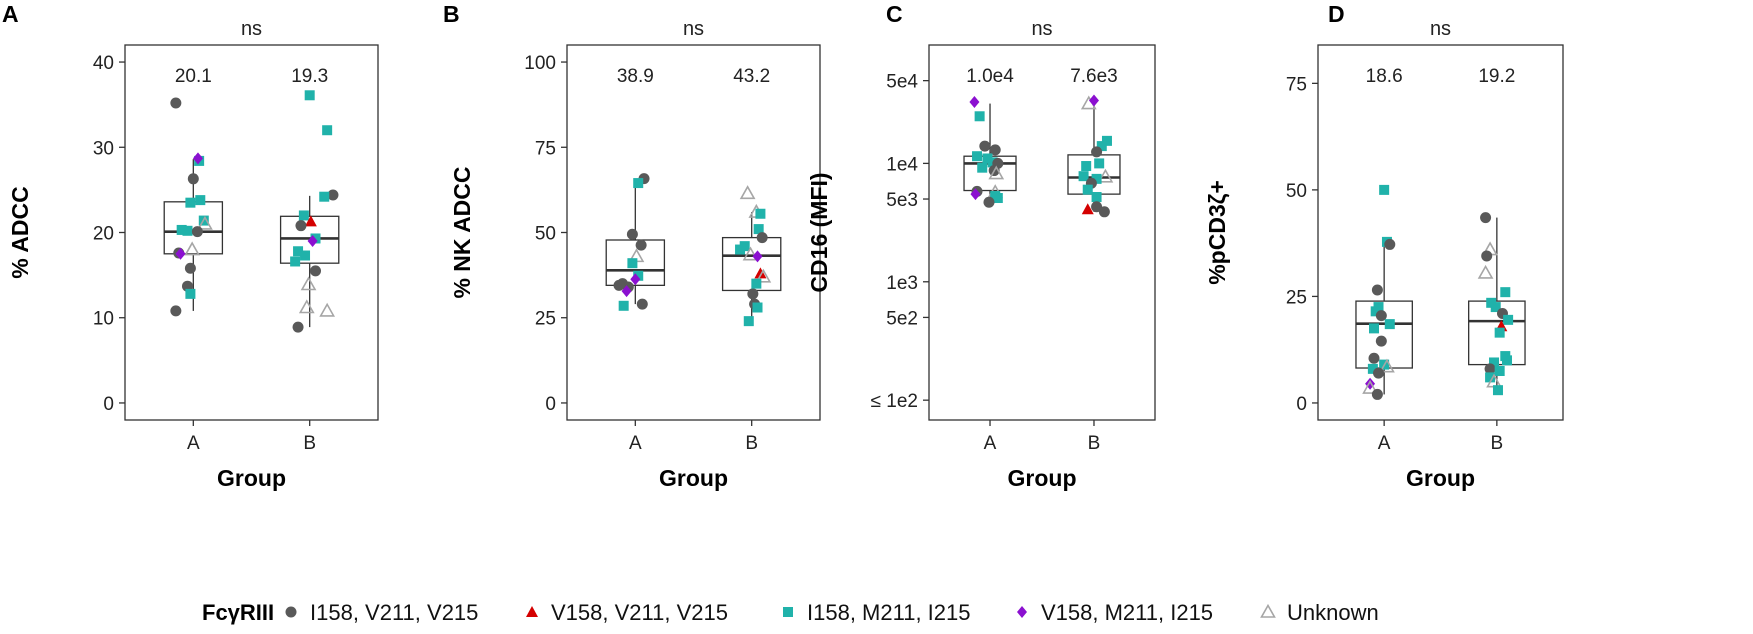 The height and width of the screenshot is (634, 1753). What do you see at coordinates (635, 76) in the screenshot?
I see `median-value-label: 38.9` at bounding box center [635, 76].